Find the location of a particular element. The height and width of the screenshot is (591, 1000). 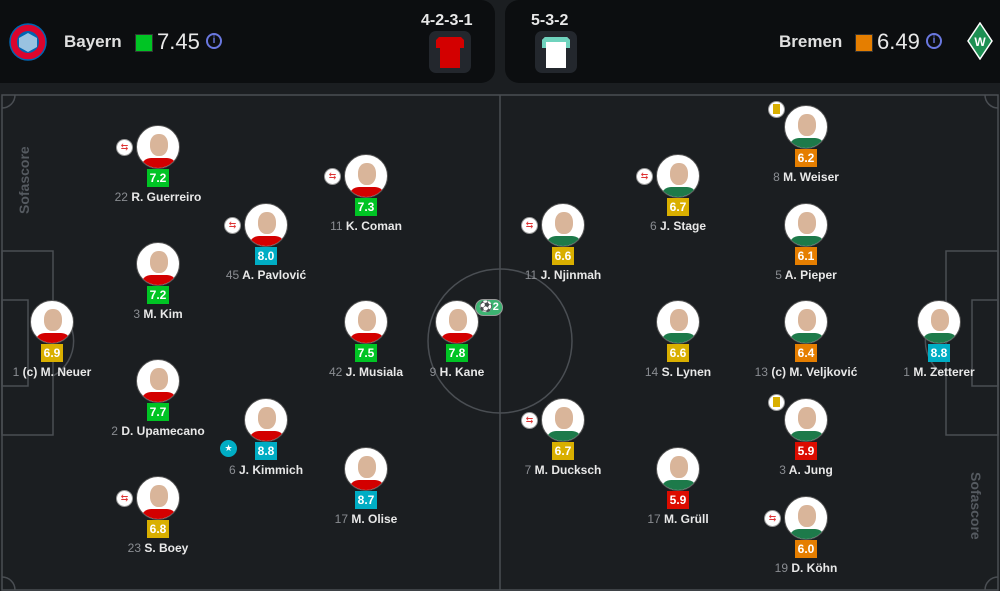

player-home: 7.2 3 M. Kim is located at coordinates (158, 281).